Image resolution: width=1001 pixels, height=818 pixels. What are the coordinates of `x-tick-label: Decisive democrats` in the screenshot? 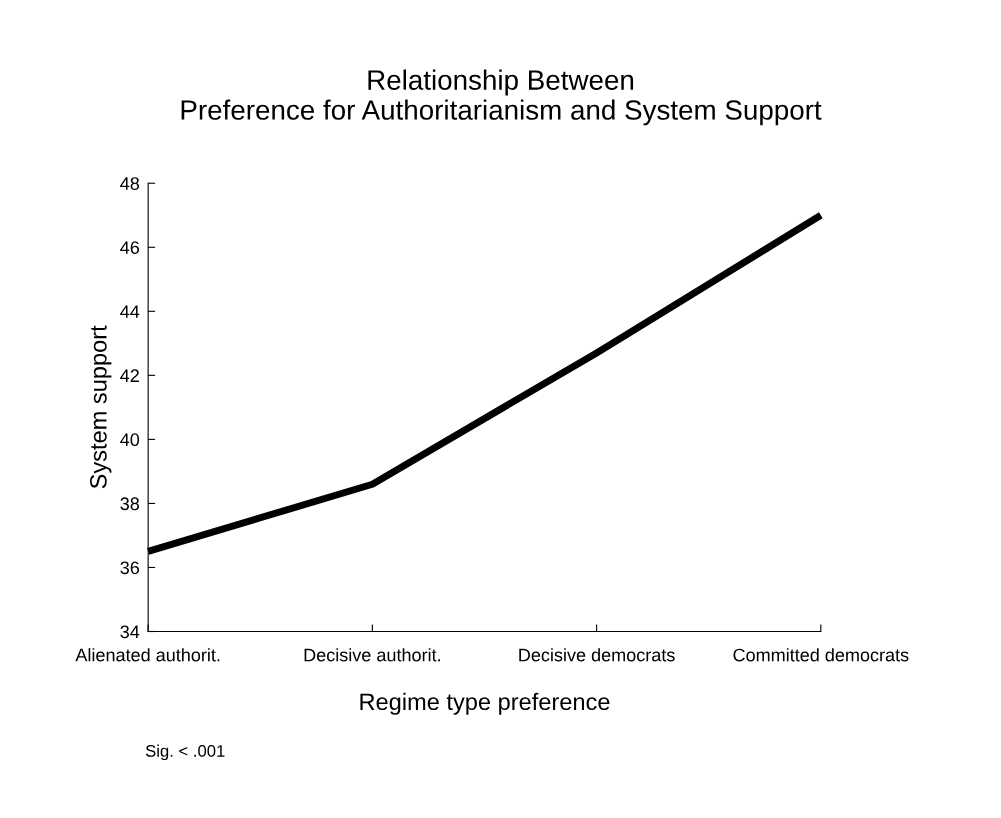 It's located at (597, 655).